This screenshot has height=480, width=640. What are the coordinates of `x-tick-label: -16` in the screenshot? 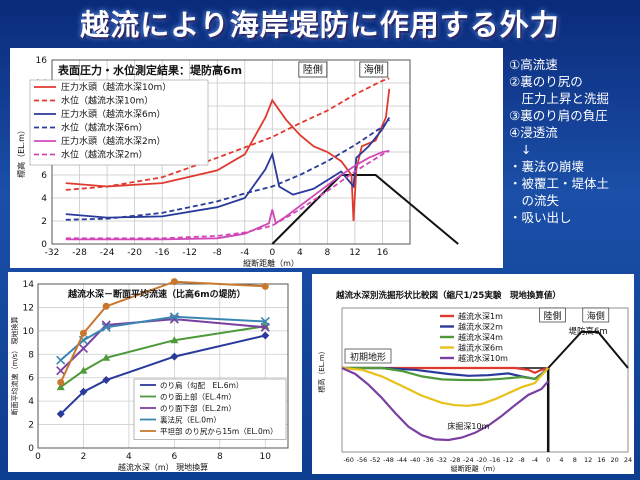 It's located at (495, 460).